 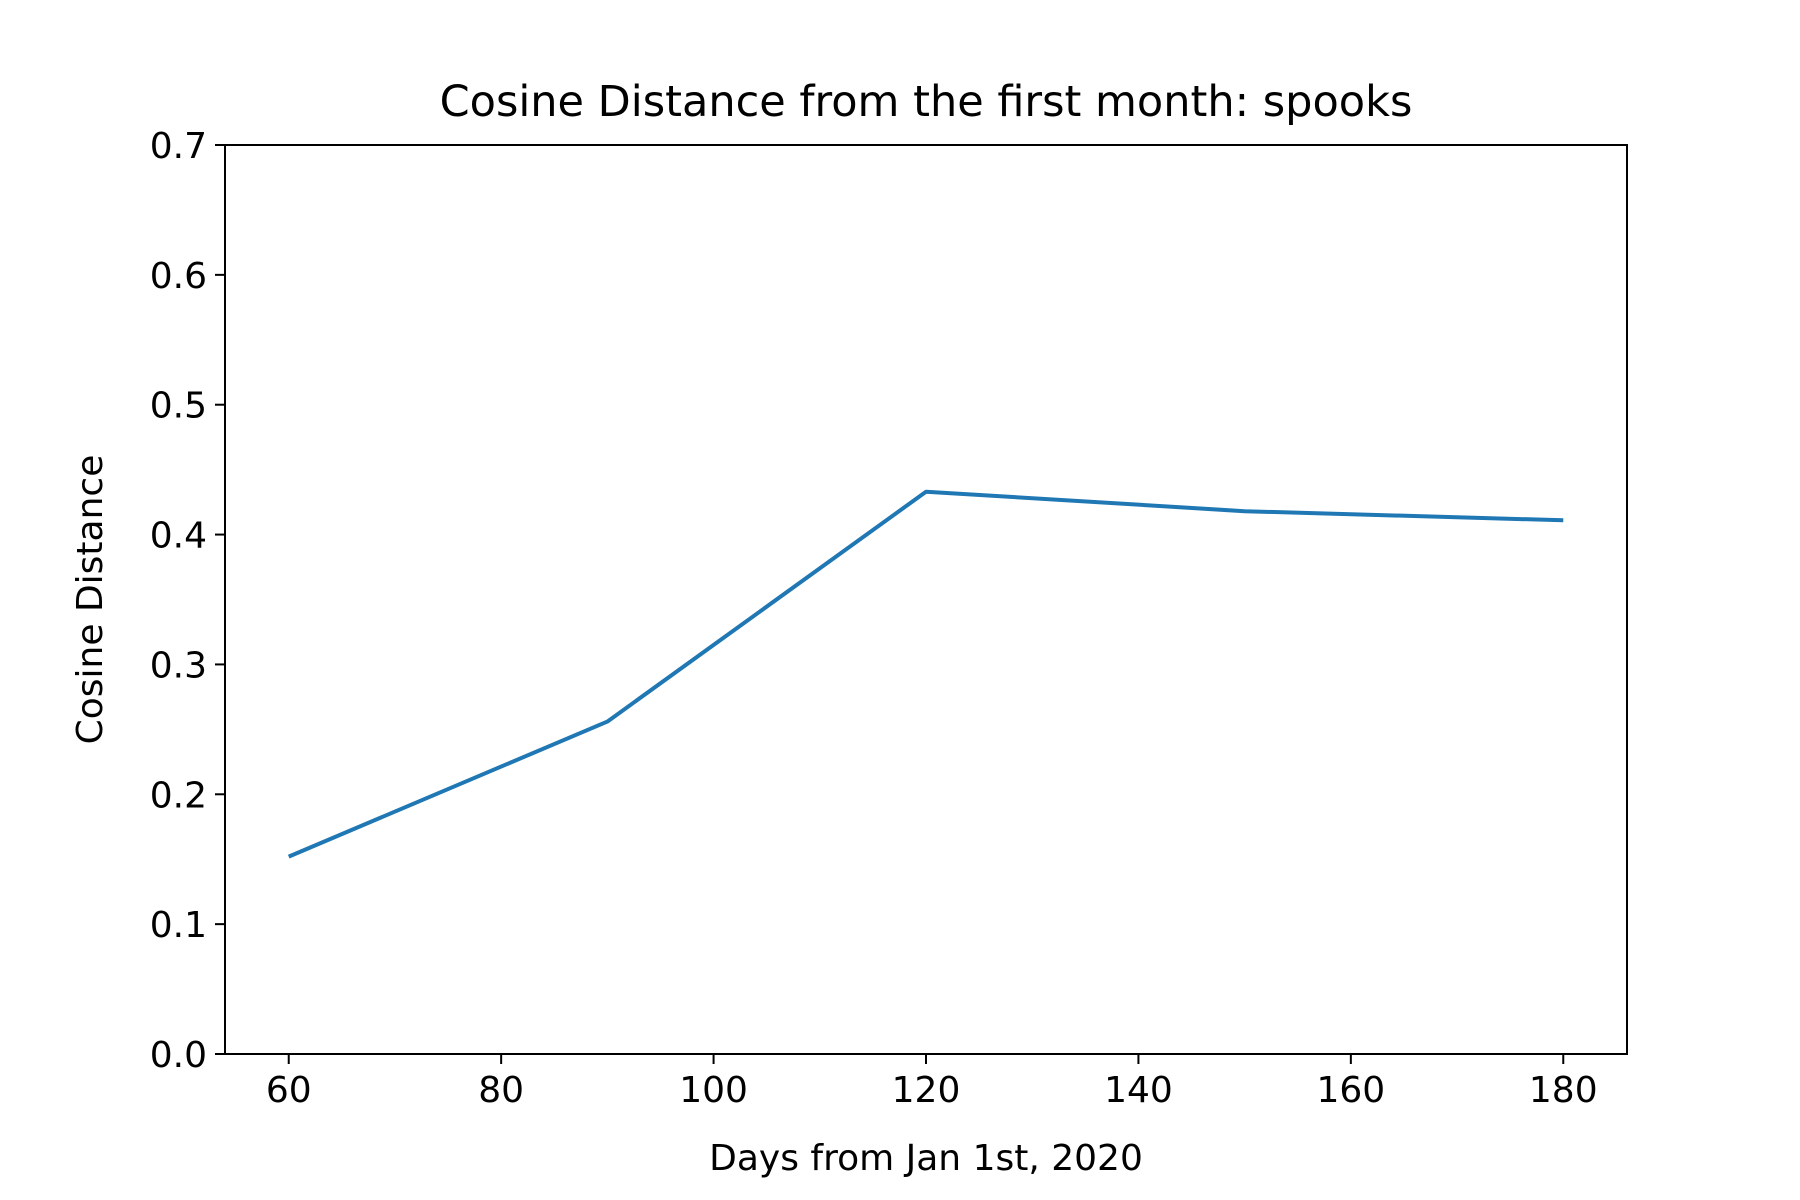 What do you see at coordinates (501, 1090) in the screenshot?
I see `x-tick-label: 80` at bounding box center [501, 1090].